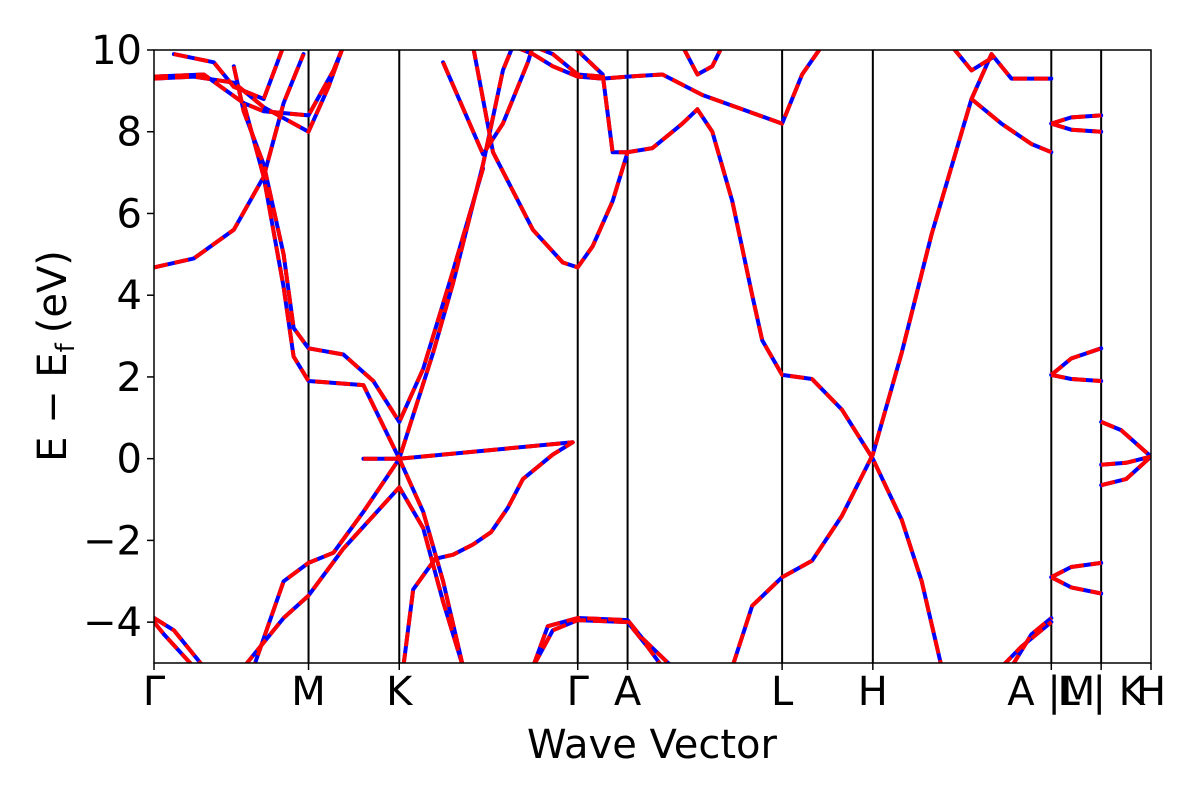  Describe the element at coordinates (129, 133) in the screenshot. I see `y-tick-label: 8` at that location.